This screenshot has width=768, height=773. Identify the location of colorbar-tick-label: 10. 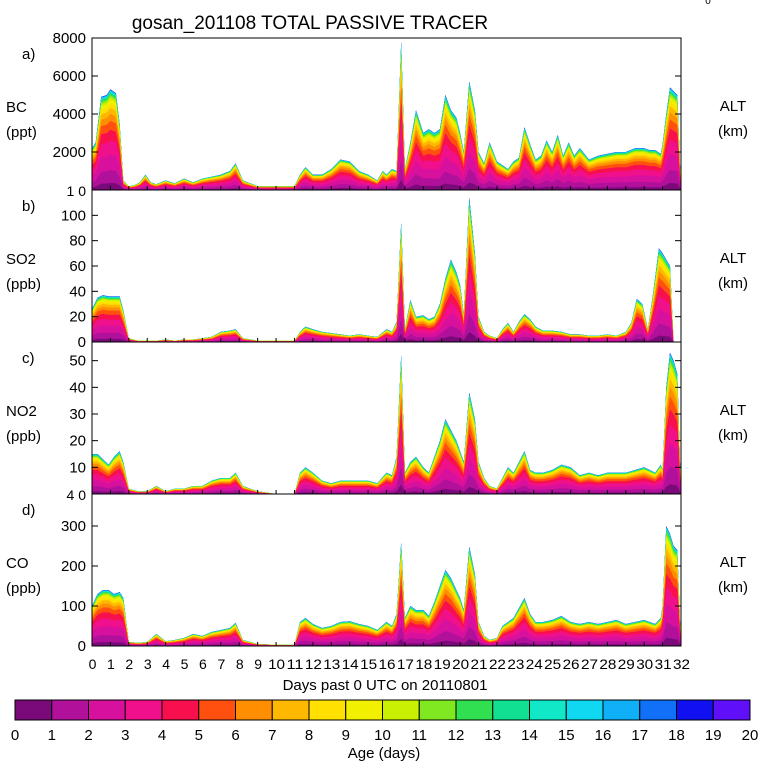
(382, 735).